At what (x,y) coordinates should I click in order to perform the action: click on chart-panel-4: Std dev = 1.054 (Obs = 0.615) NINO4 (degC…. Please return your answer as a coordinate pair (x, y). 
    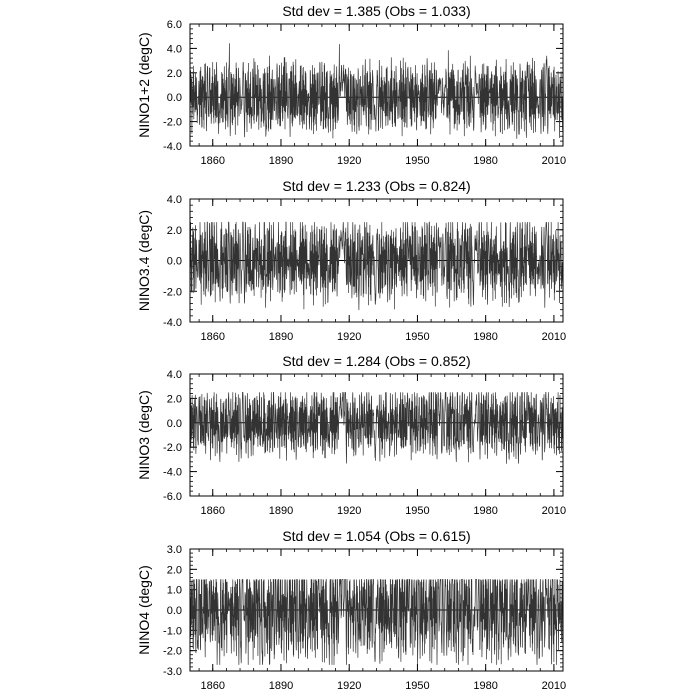
    Looking at the image, I should click on (351, 610).